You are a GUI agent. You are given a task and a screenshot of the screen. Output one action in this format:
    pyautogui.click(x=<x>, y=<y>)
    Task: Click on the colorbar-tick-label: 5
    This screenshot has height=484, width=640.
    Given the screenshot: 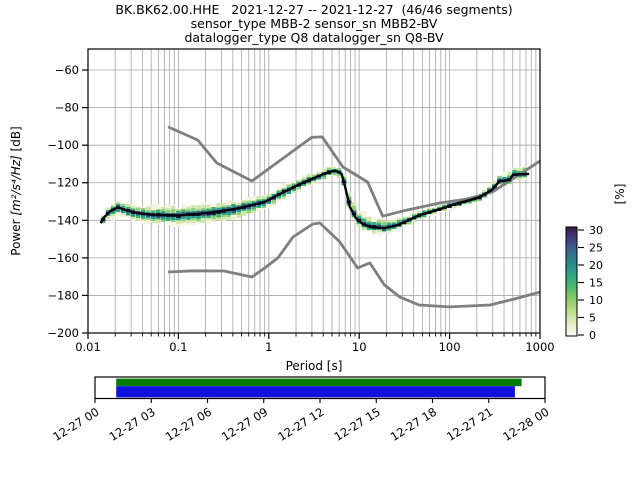 What is the action you would take?
    pyautogui.click(x=592, y=318)
    